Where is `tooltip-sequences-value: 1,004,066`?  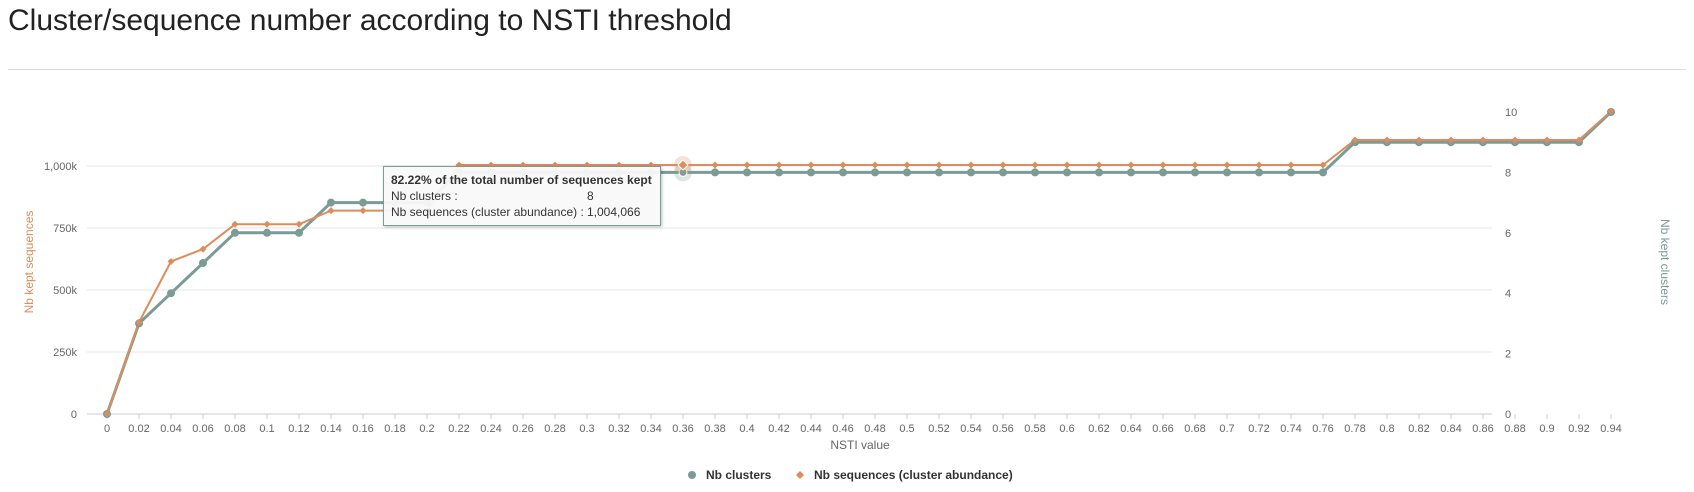
tooltip-sequences-value: 1,004,066 is located at coordinates (614, 212).